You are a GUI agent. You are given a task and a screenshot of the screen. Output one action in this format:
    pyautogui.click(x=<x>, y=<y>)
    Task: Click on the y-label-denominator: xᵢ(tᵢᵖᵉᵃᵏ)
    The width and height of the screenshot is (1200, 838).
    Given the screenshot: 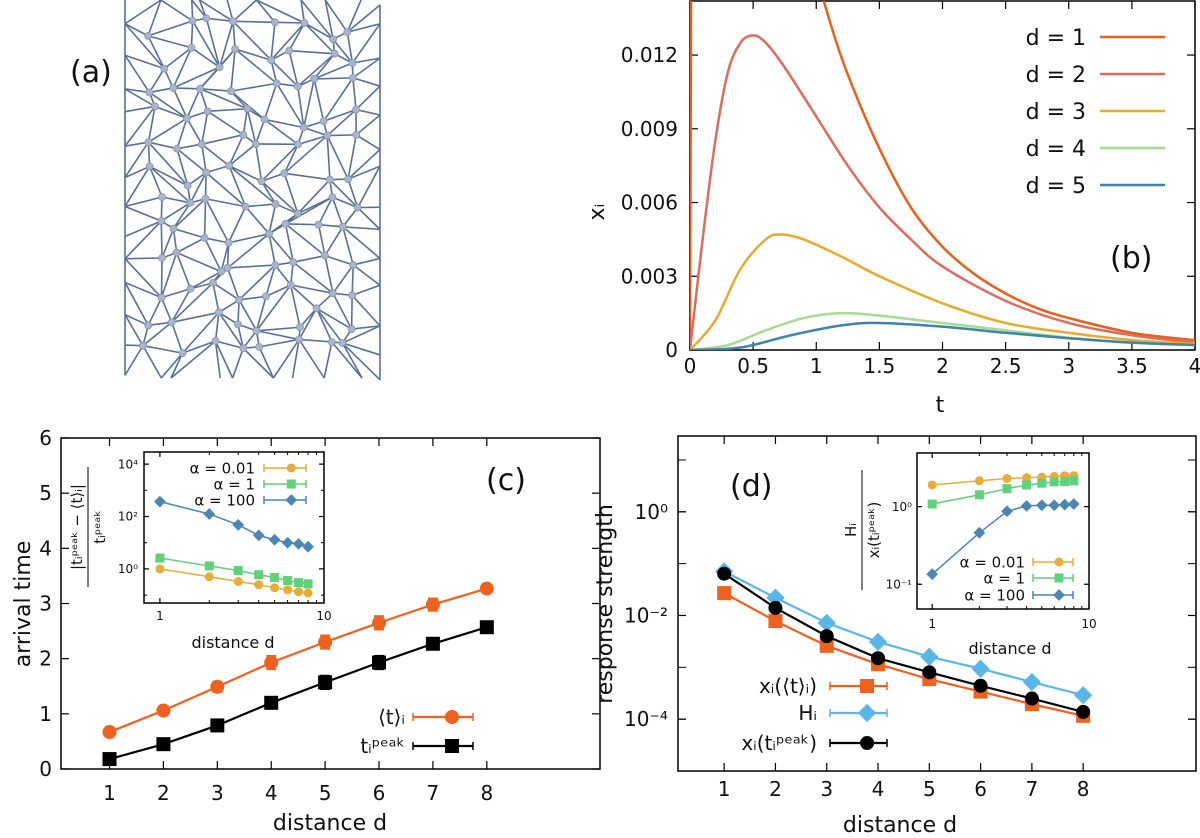 What is the action you would take?
    pyautogui.click(x=874, y=530)
    